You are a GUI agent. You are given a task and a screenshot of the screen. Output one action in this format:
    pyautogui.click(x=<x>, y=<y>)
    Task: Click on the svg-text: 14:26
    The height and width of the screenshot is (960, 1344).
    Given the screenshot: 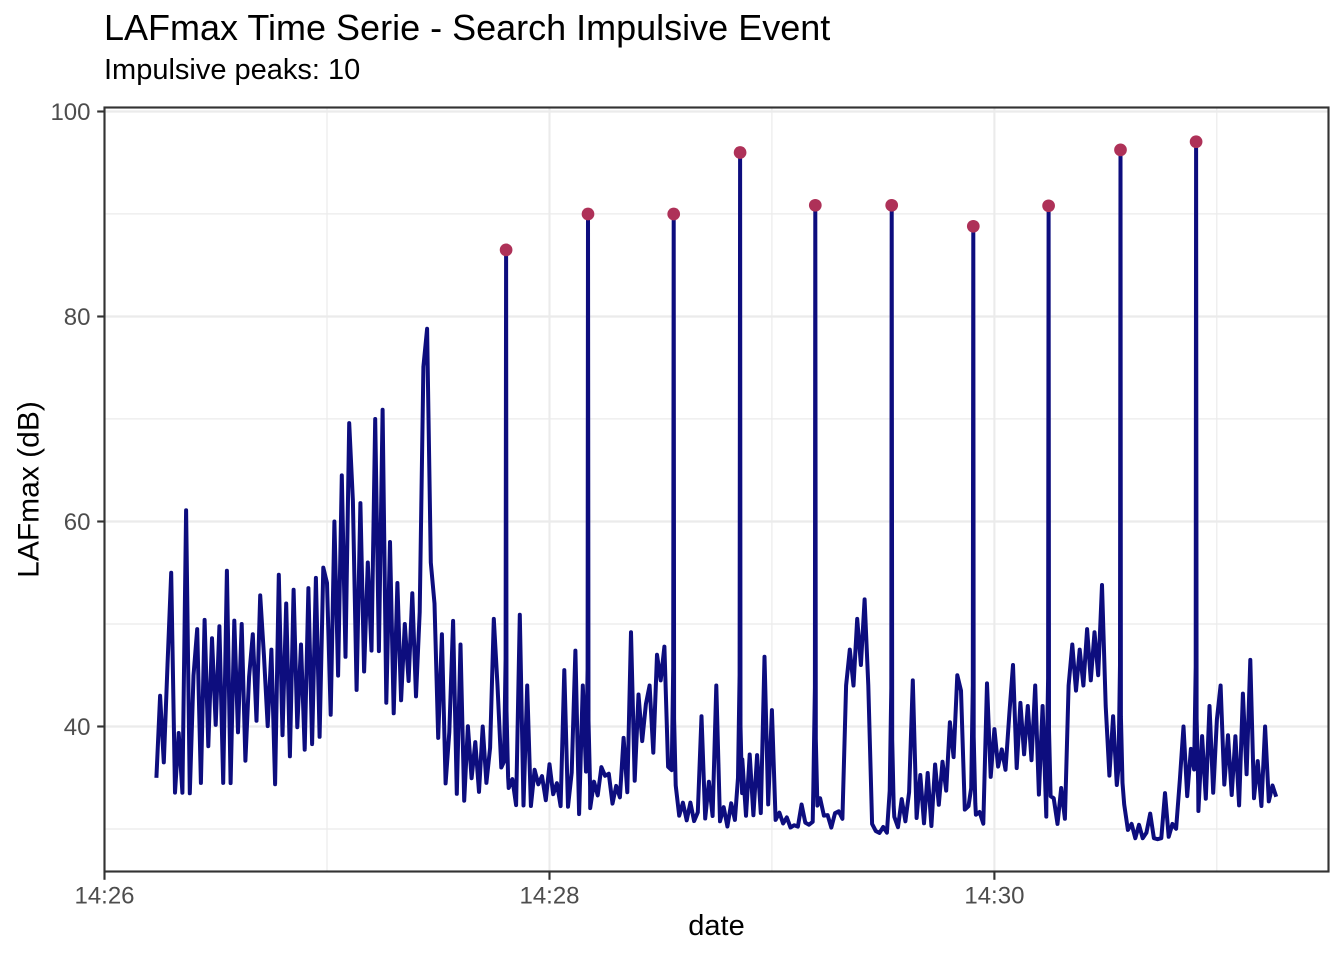 What is the action you would take?
    pyautogui.click(x=104, y=896)
    